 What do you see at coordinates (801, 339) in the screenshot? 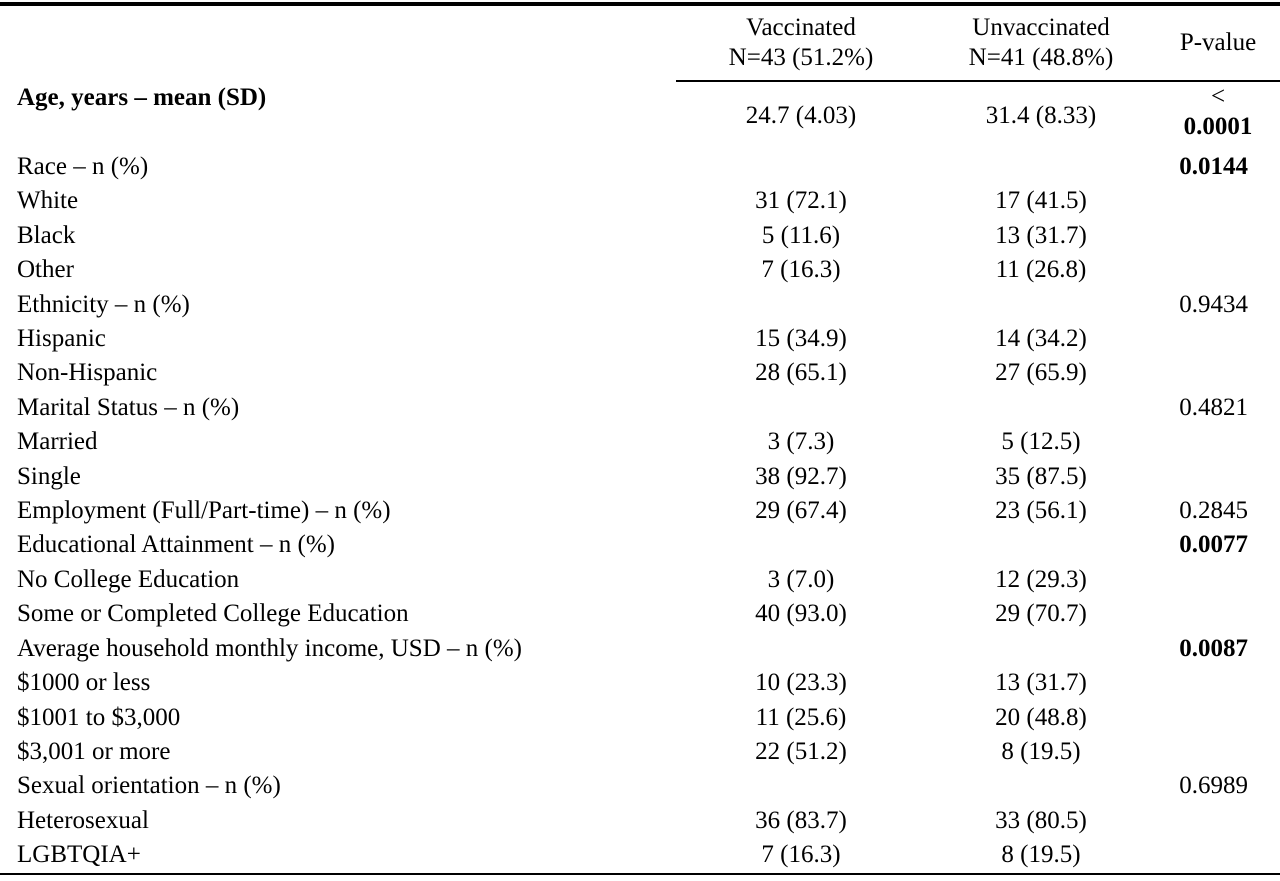
I see `cell-vaccinated: 15 (34.9)` at bounding box center [801, 339].